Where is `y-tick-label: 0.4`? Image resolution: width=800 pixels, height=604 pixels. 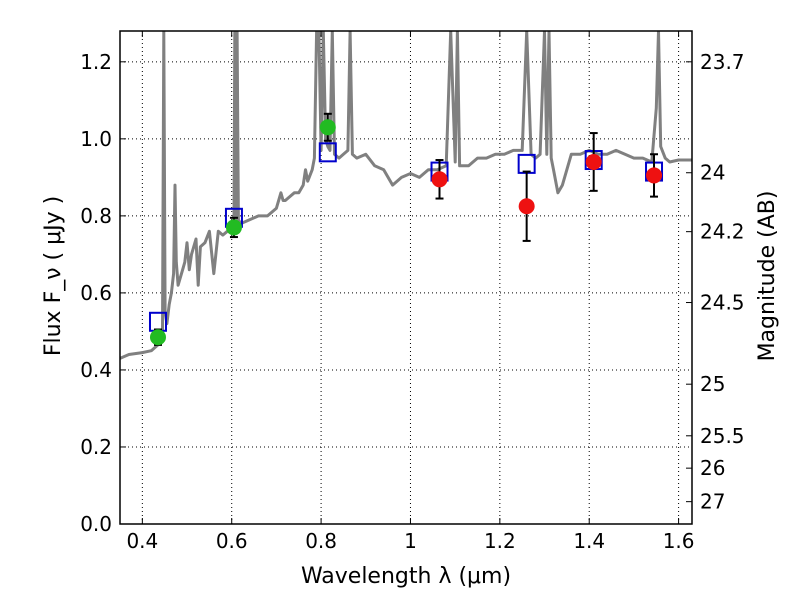 y-tick-label: 0.4 is located at coordinates (96, 370).